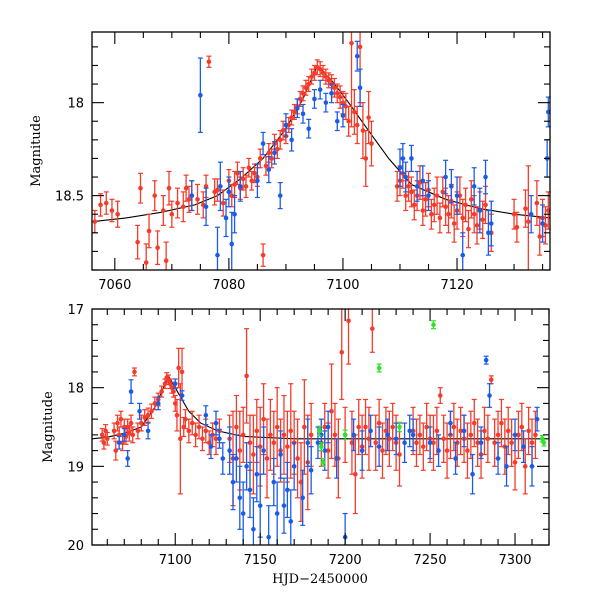 The image size is (600, 600). I want to click on x-tick-label: 7100, so click(175, 560).